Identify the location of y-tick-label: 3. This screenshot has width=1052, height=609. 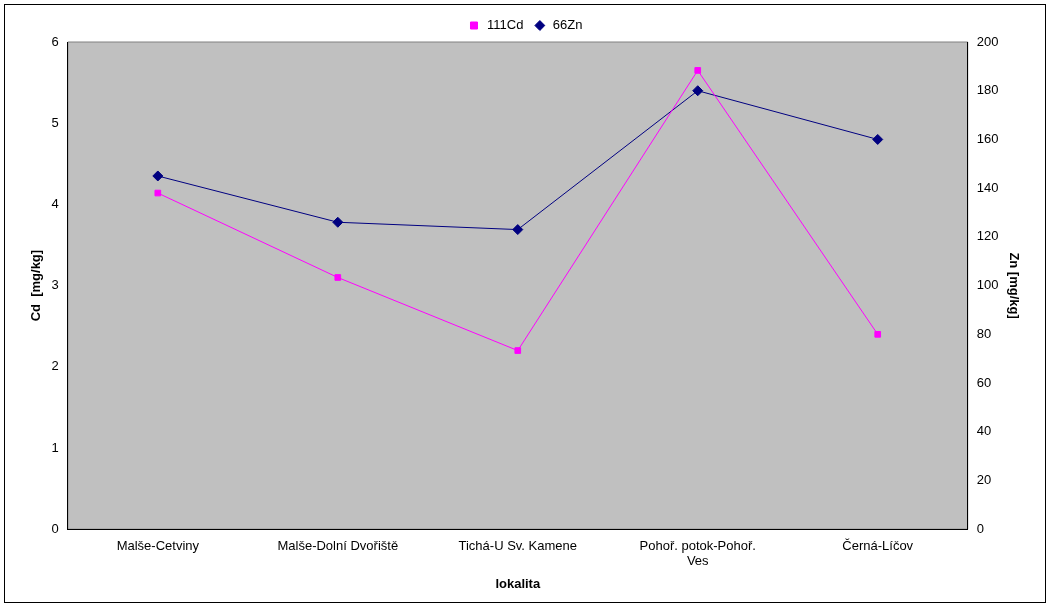
(55, 285).